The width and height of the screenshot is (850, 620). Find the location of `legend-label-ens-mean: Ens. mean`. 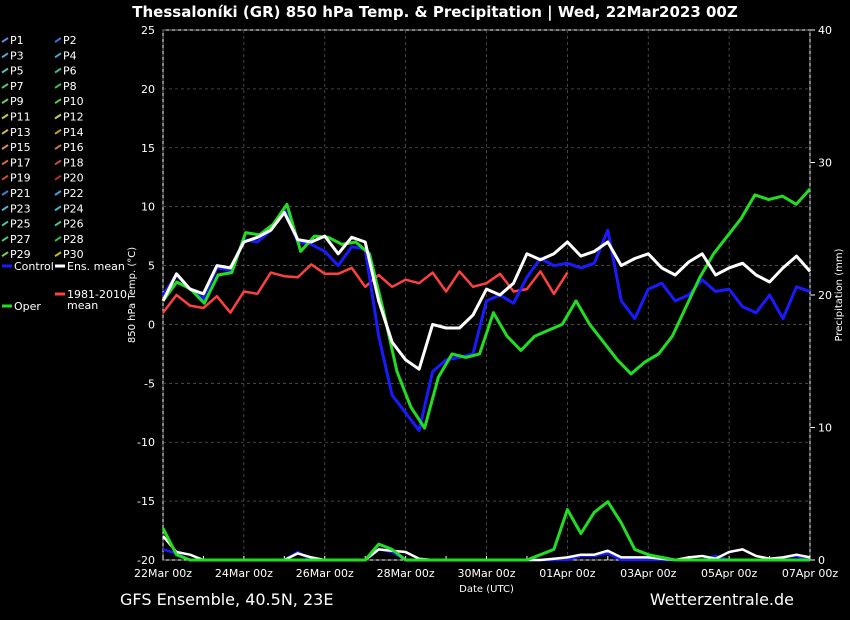

legend-label-ens-mean: Ens. mean is located at coordinates (96, 266).